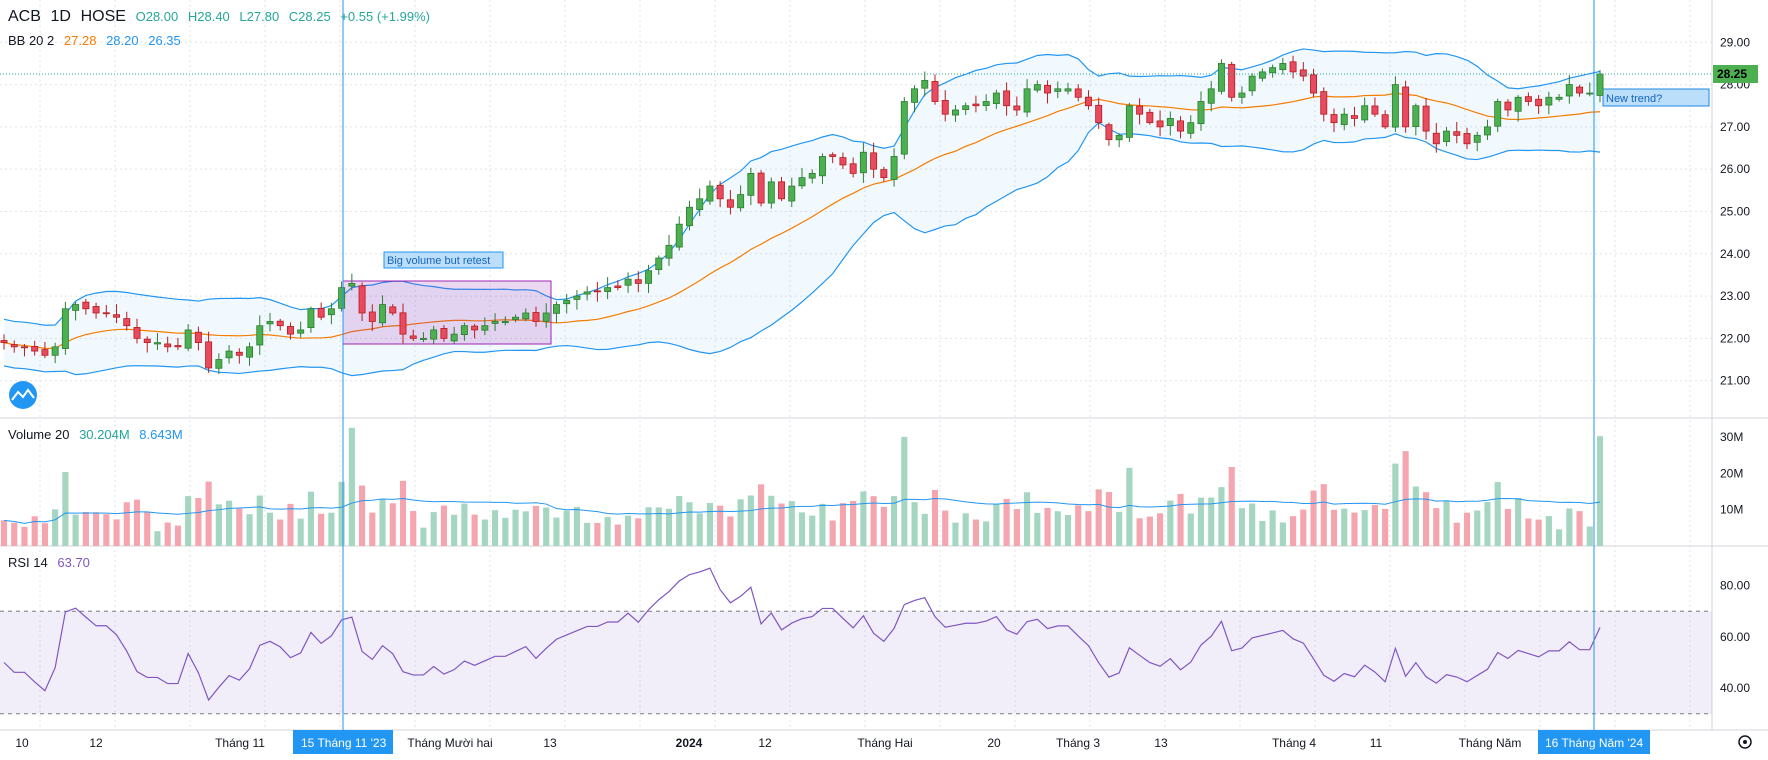 The image size is (1768, 760). What do you see at coordinates (438, 261) in the screenshot?
I see `box-label: Big volume but retest` at bounding box center [438, 261].